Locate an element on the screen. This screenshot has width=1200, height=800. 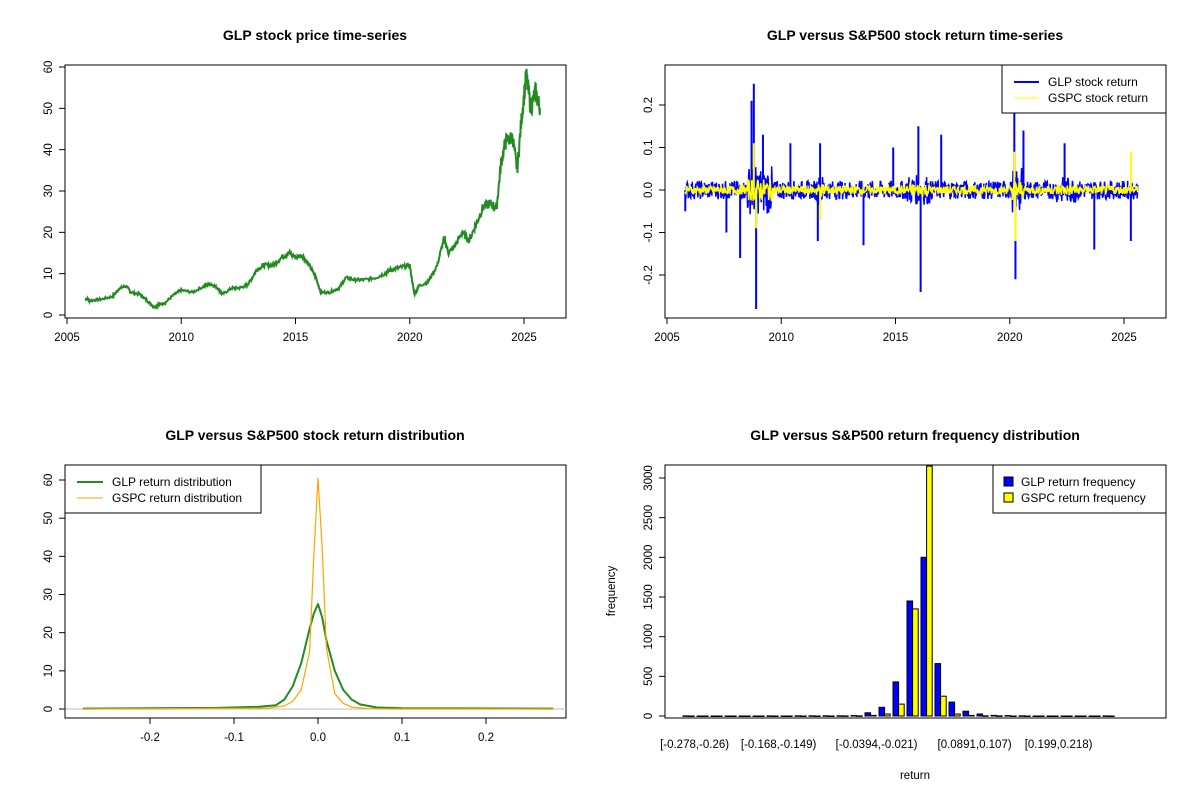
x-tick-label: 0.2 is located at coordinates (486, 738).